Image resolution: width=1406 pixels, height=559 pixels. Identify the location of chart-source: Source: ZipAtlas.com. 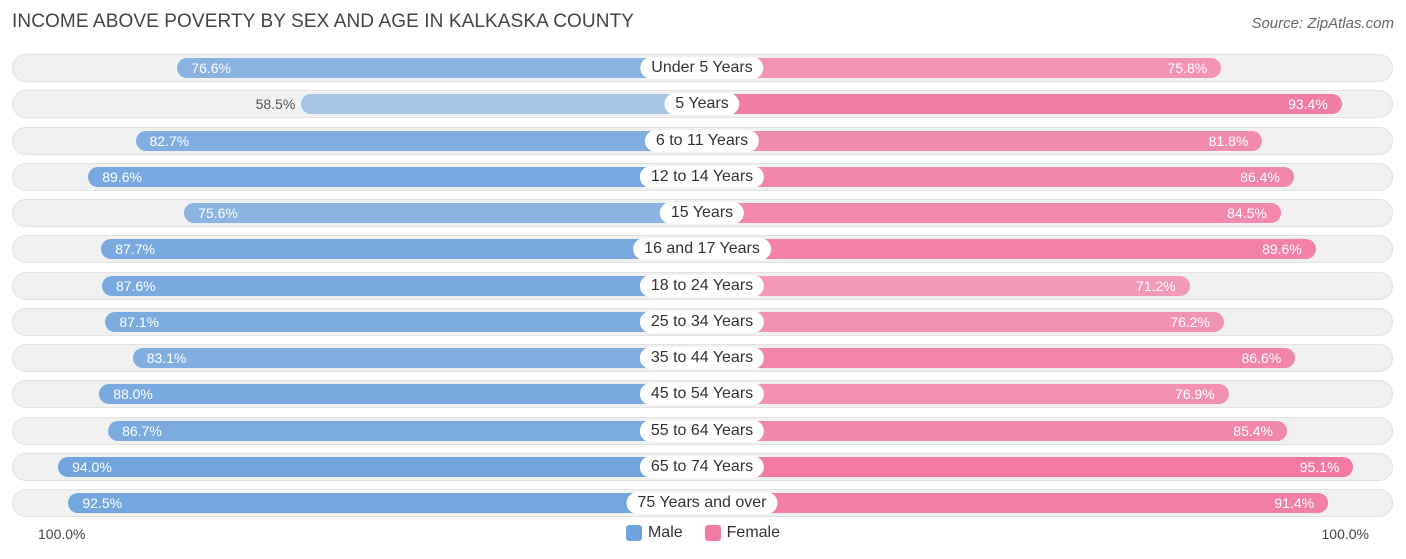
(1322, 23).